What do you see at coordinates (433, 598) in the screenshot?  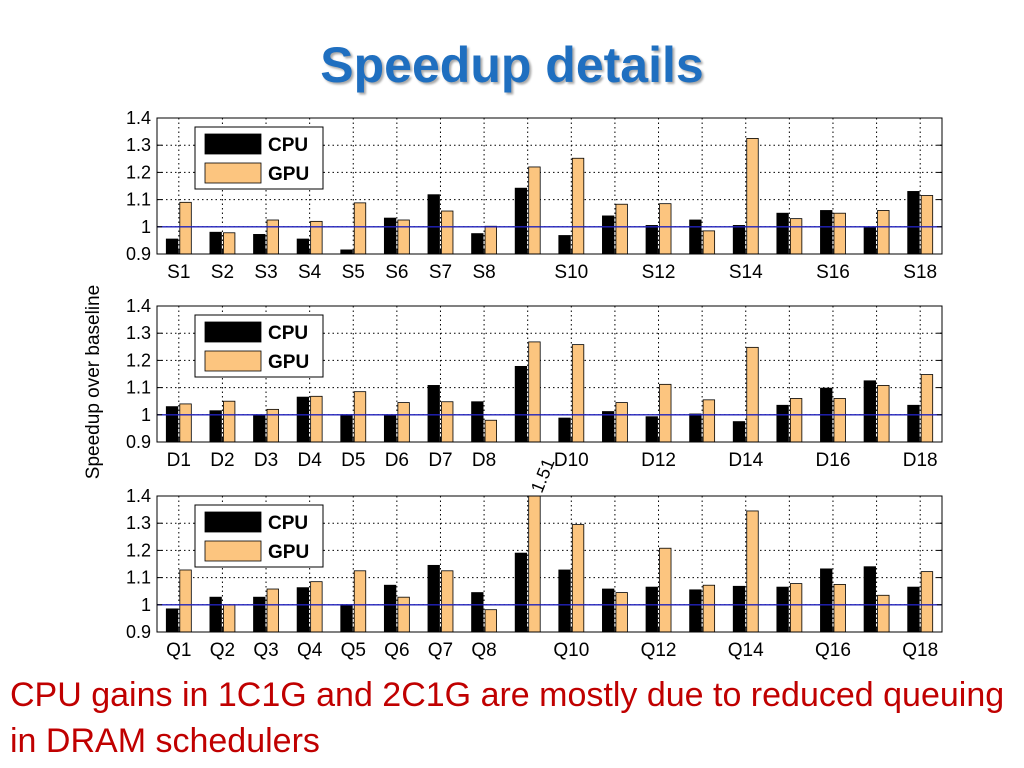 I see `cpu-bar-q7` at bounding box center [433, 598].